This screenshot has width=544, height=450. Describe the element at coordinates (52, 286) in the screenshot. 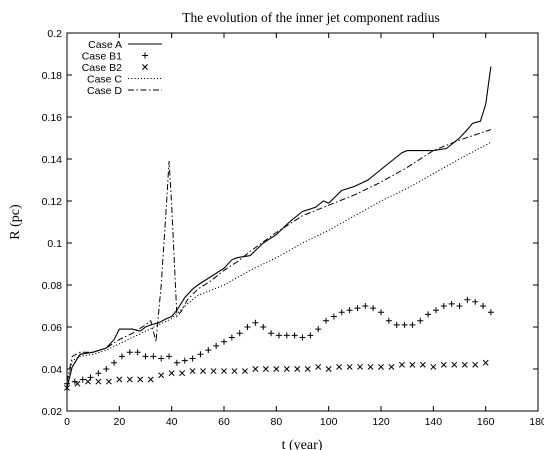

I see `y-tick-label: 0.08` at that location.